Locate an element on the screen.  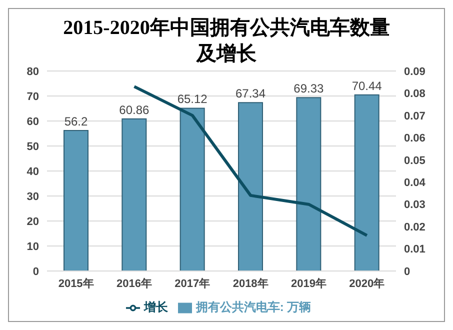
legend-label: 拥有公共汽电车: 万辆 is located at coordinates (254, 307).